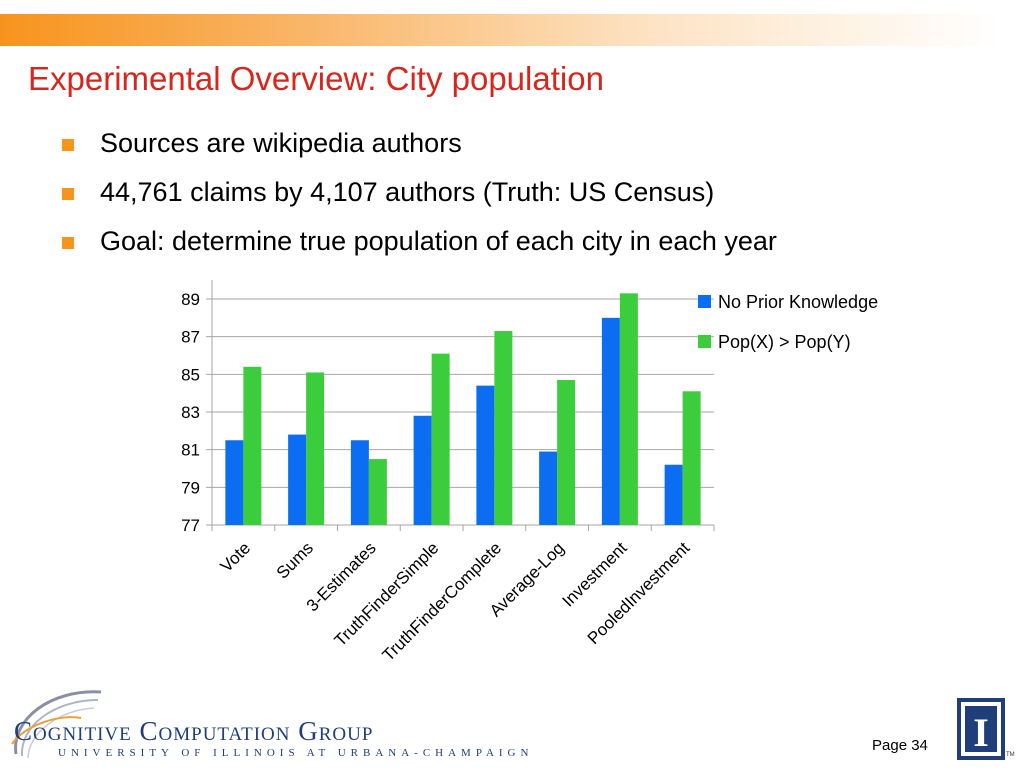 The image size is (1024, 768). What do you see at coordinates (190, 374) in the screenshot?
I see `y-tick-label: 85` at bounding box center [190, 374].